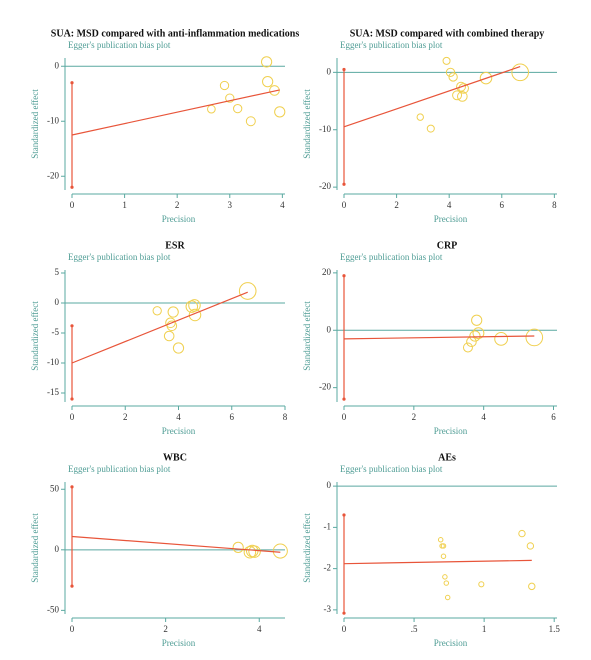 Image resolution: width=591 pixels, height=660 pixels. I want to click on y-tick-label: 20, so click(327, 272).